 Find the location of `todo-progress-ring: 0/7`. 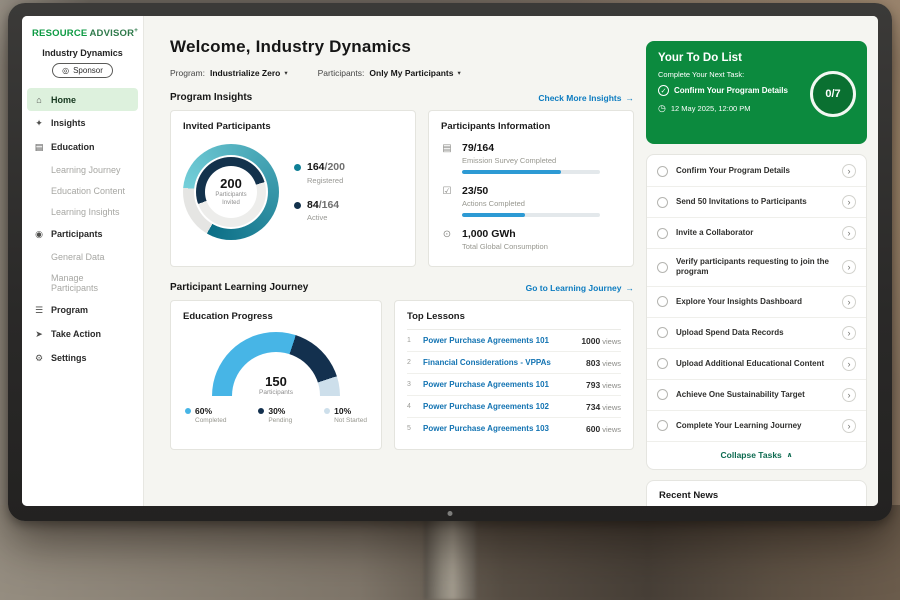

todo-progress-ring: 0/7 is located at coordinates (833, 94).